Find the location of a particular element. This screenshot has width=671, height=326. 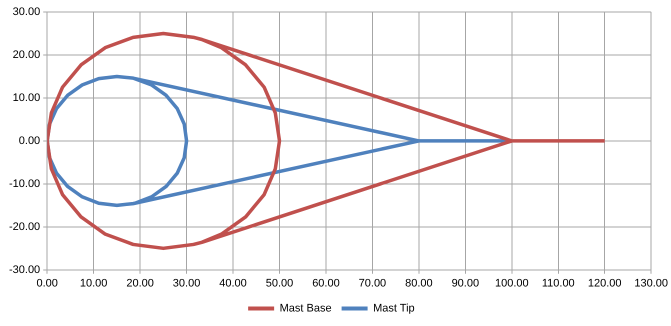

y-tick-label: 30.00 is located at coordinates (26, 12).